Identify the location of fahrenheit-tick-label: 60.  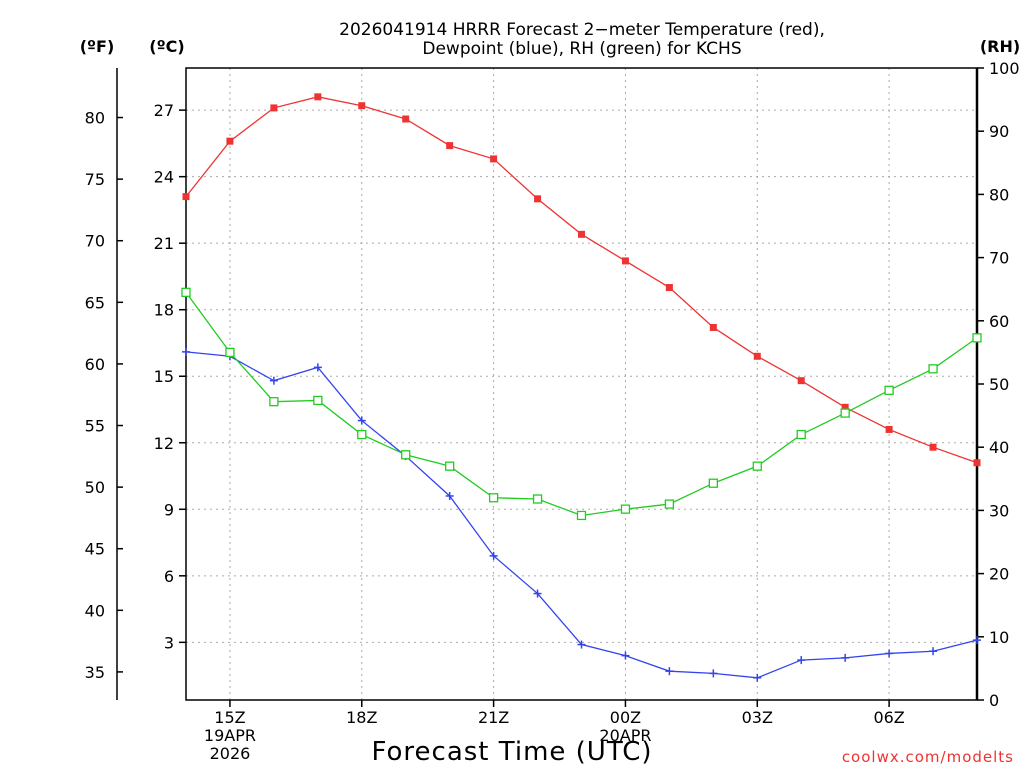
(95, 364).